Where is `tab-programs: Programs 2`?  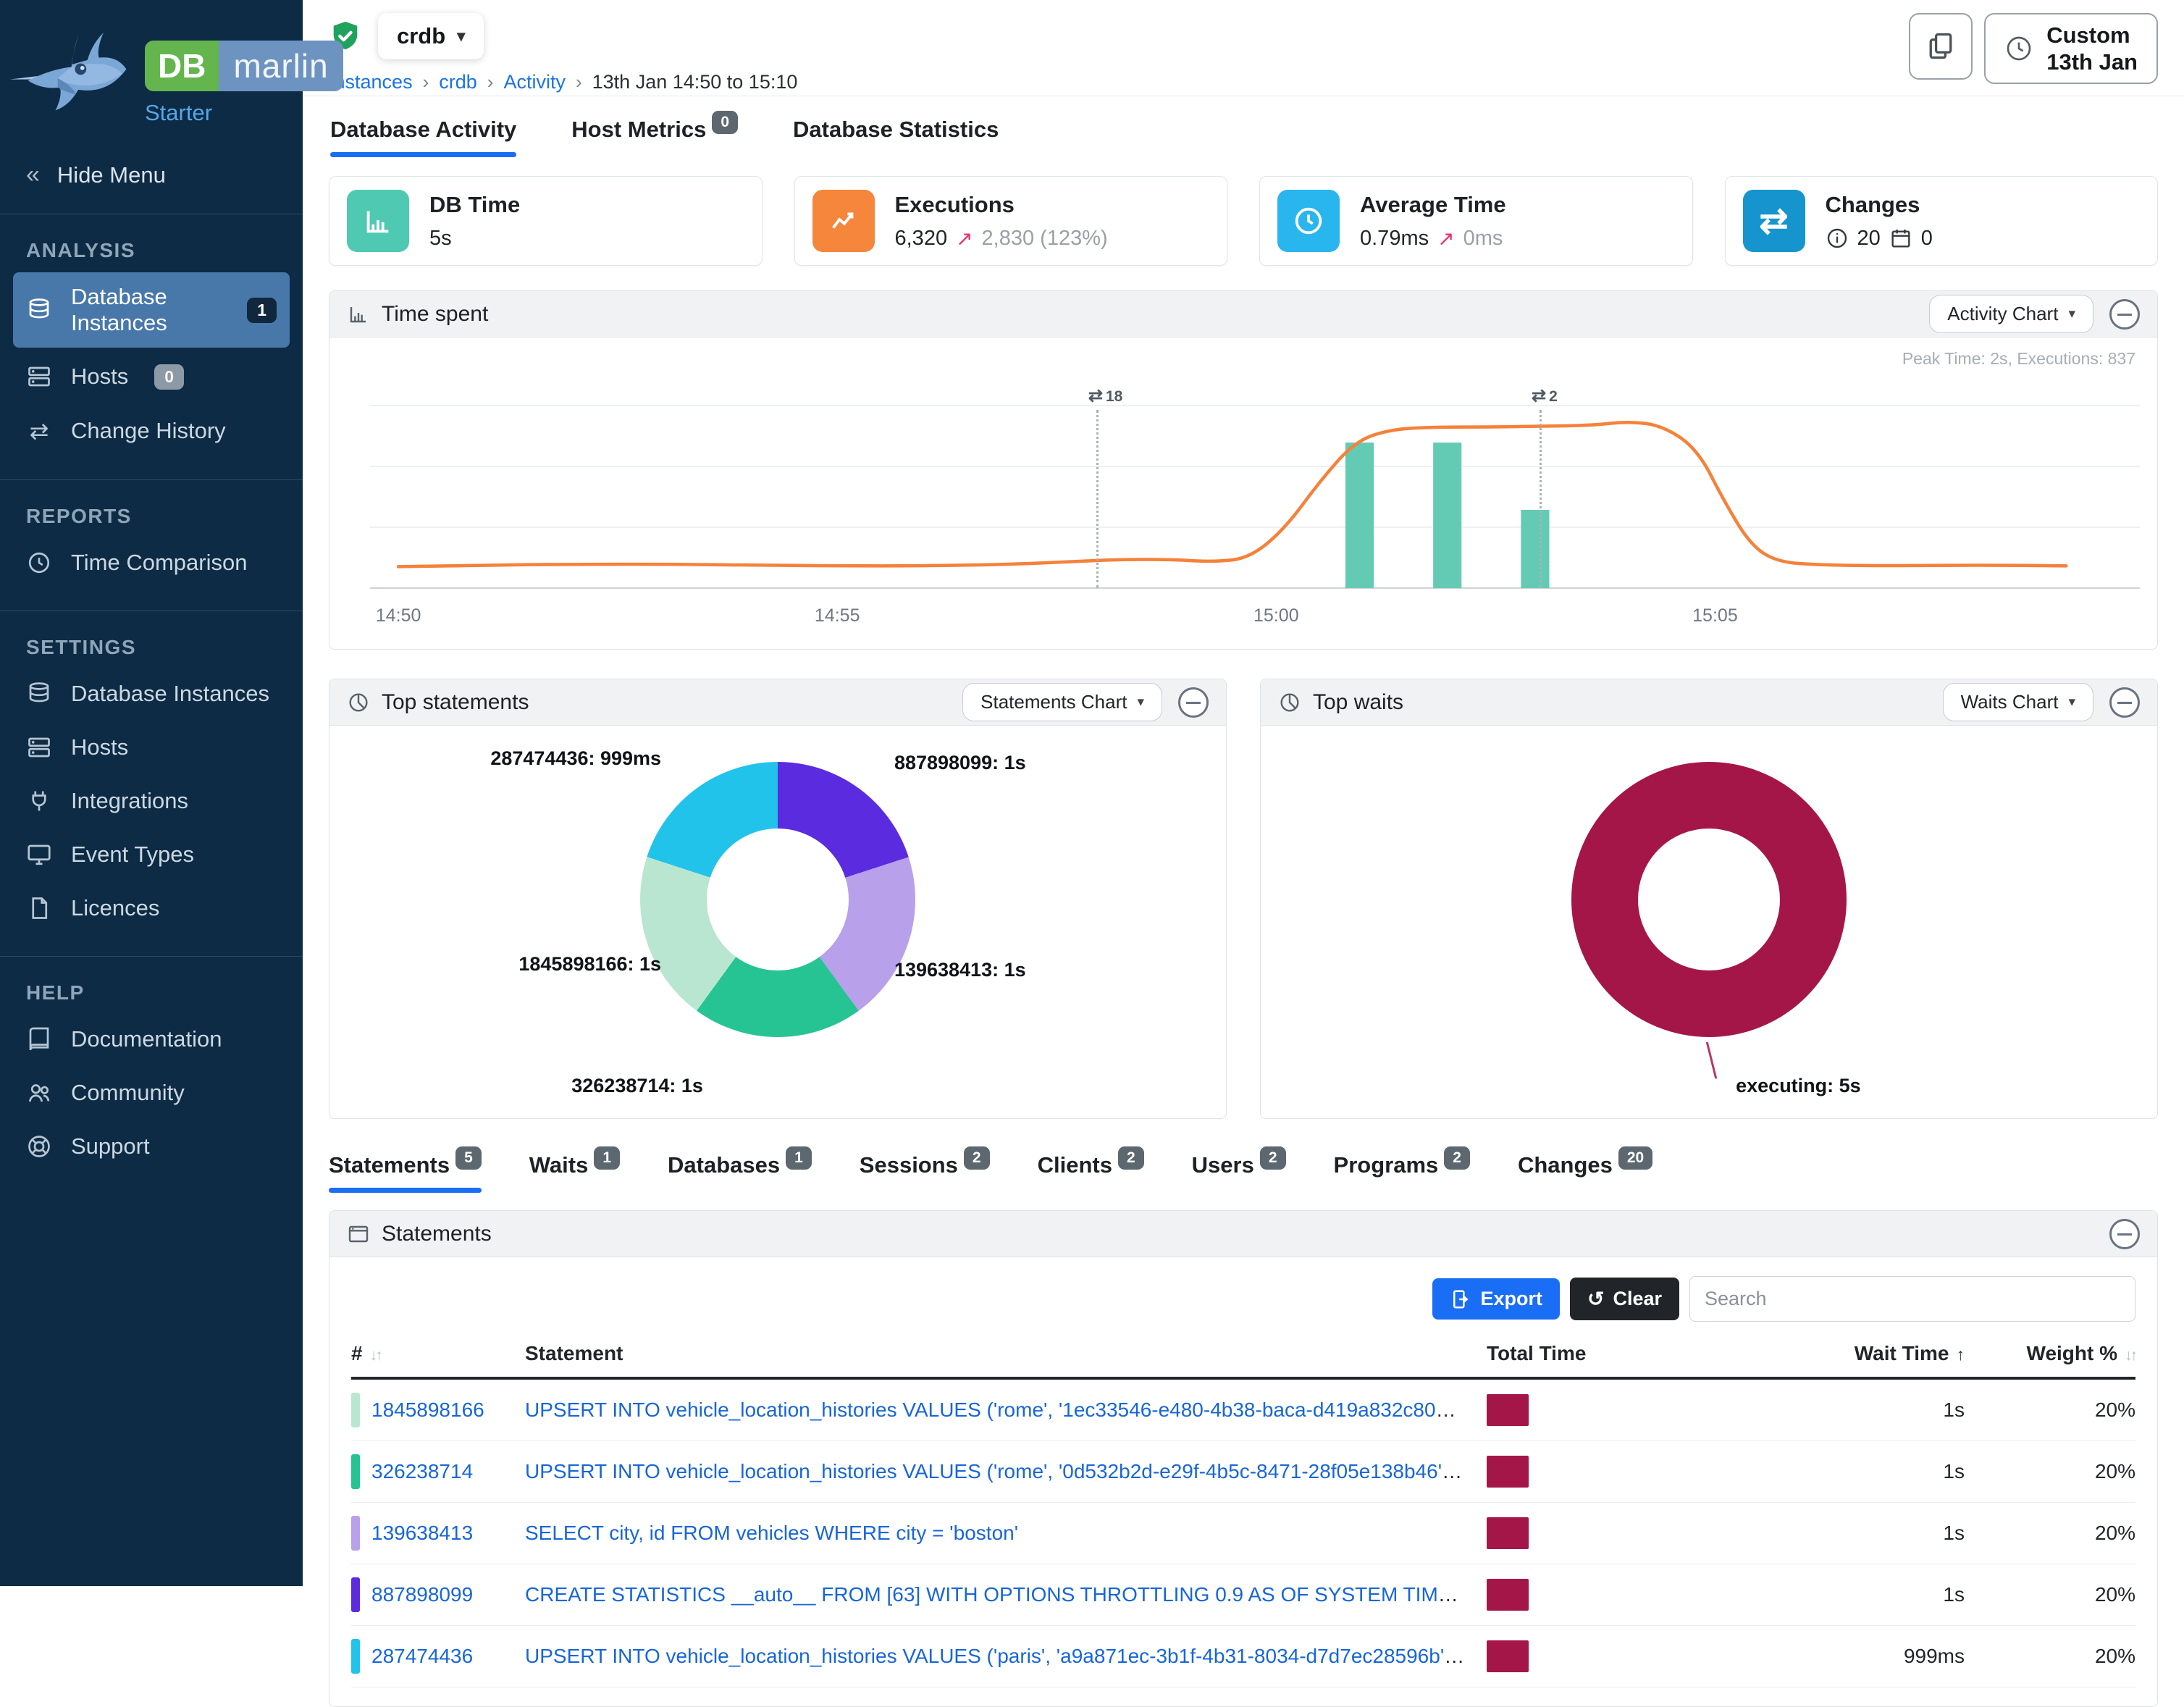 tab-programs: Programs 2 is located at coordinates (1402, 1169).